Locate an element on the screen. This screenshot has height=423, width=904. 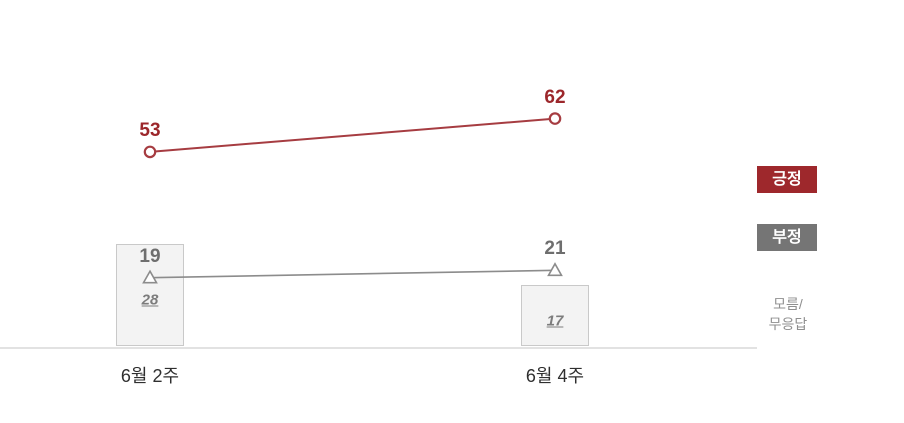
legend-unknown-line2: 무응답 is located at coordinates (788, 324).